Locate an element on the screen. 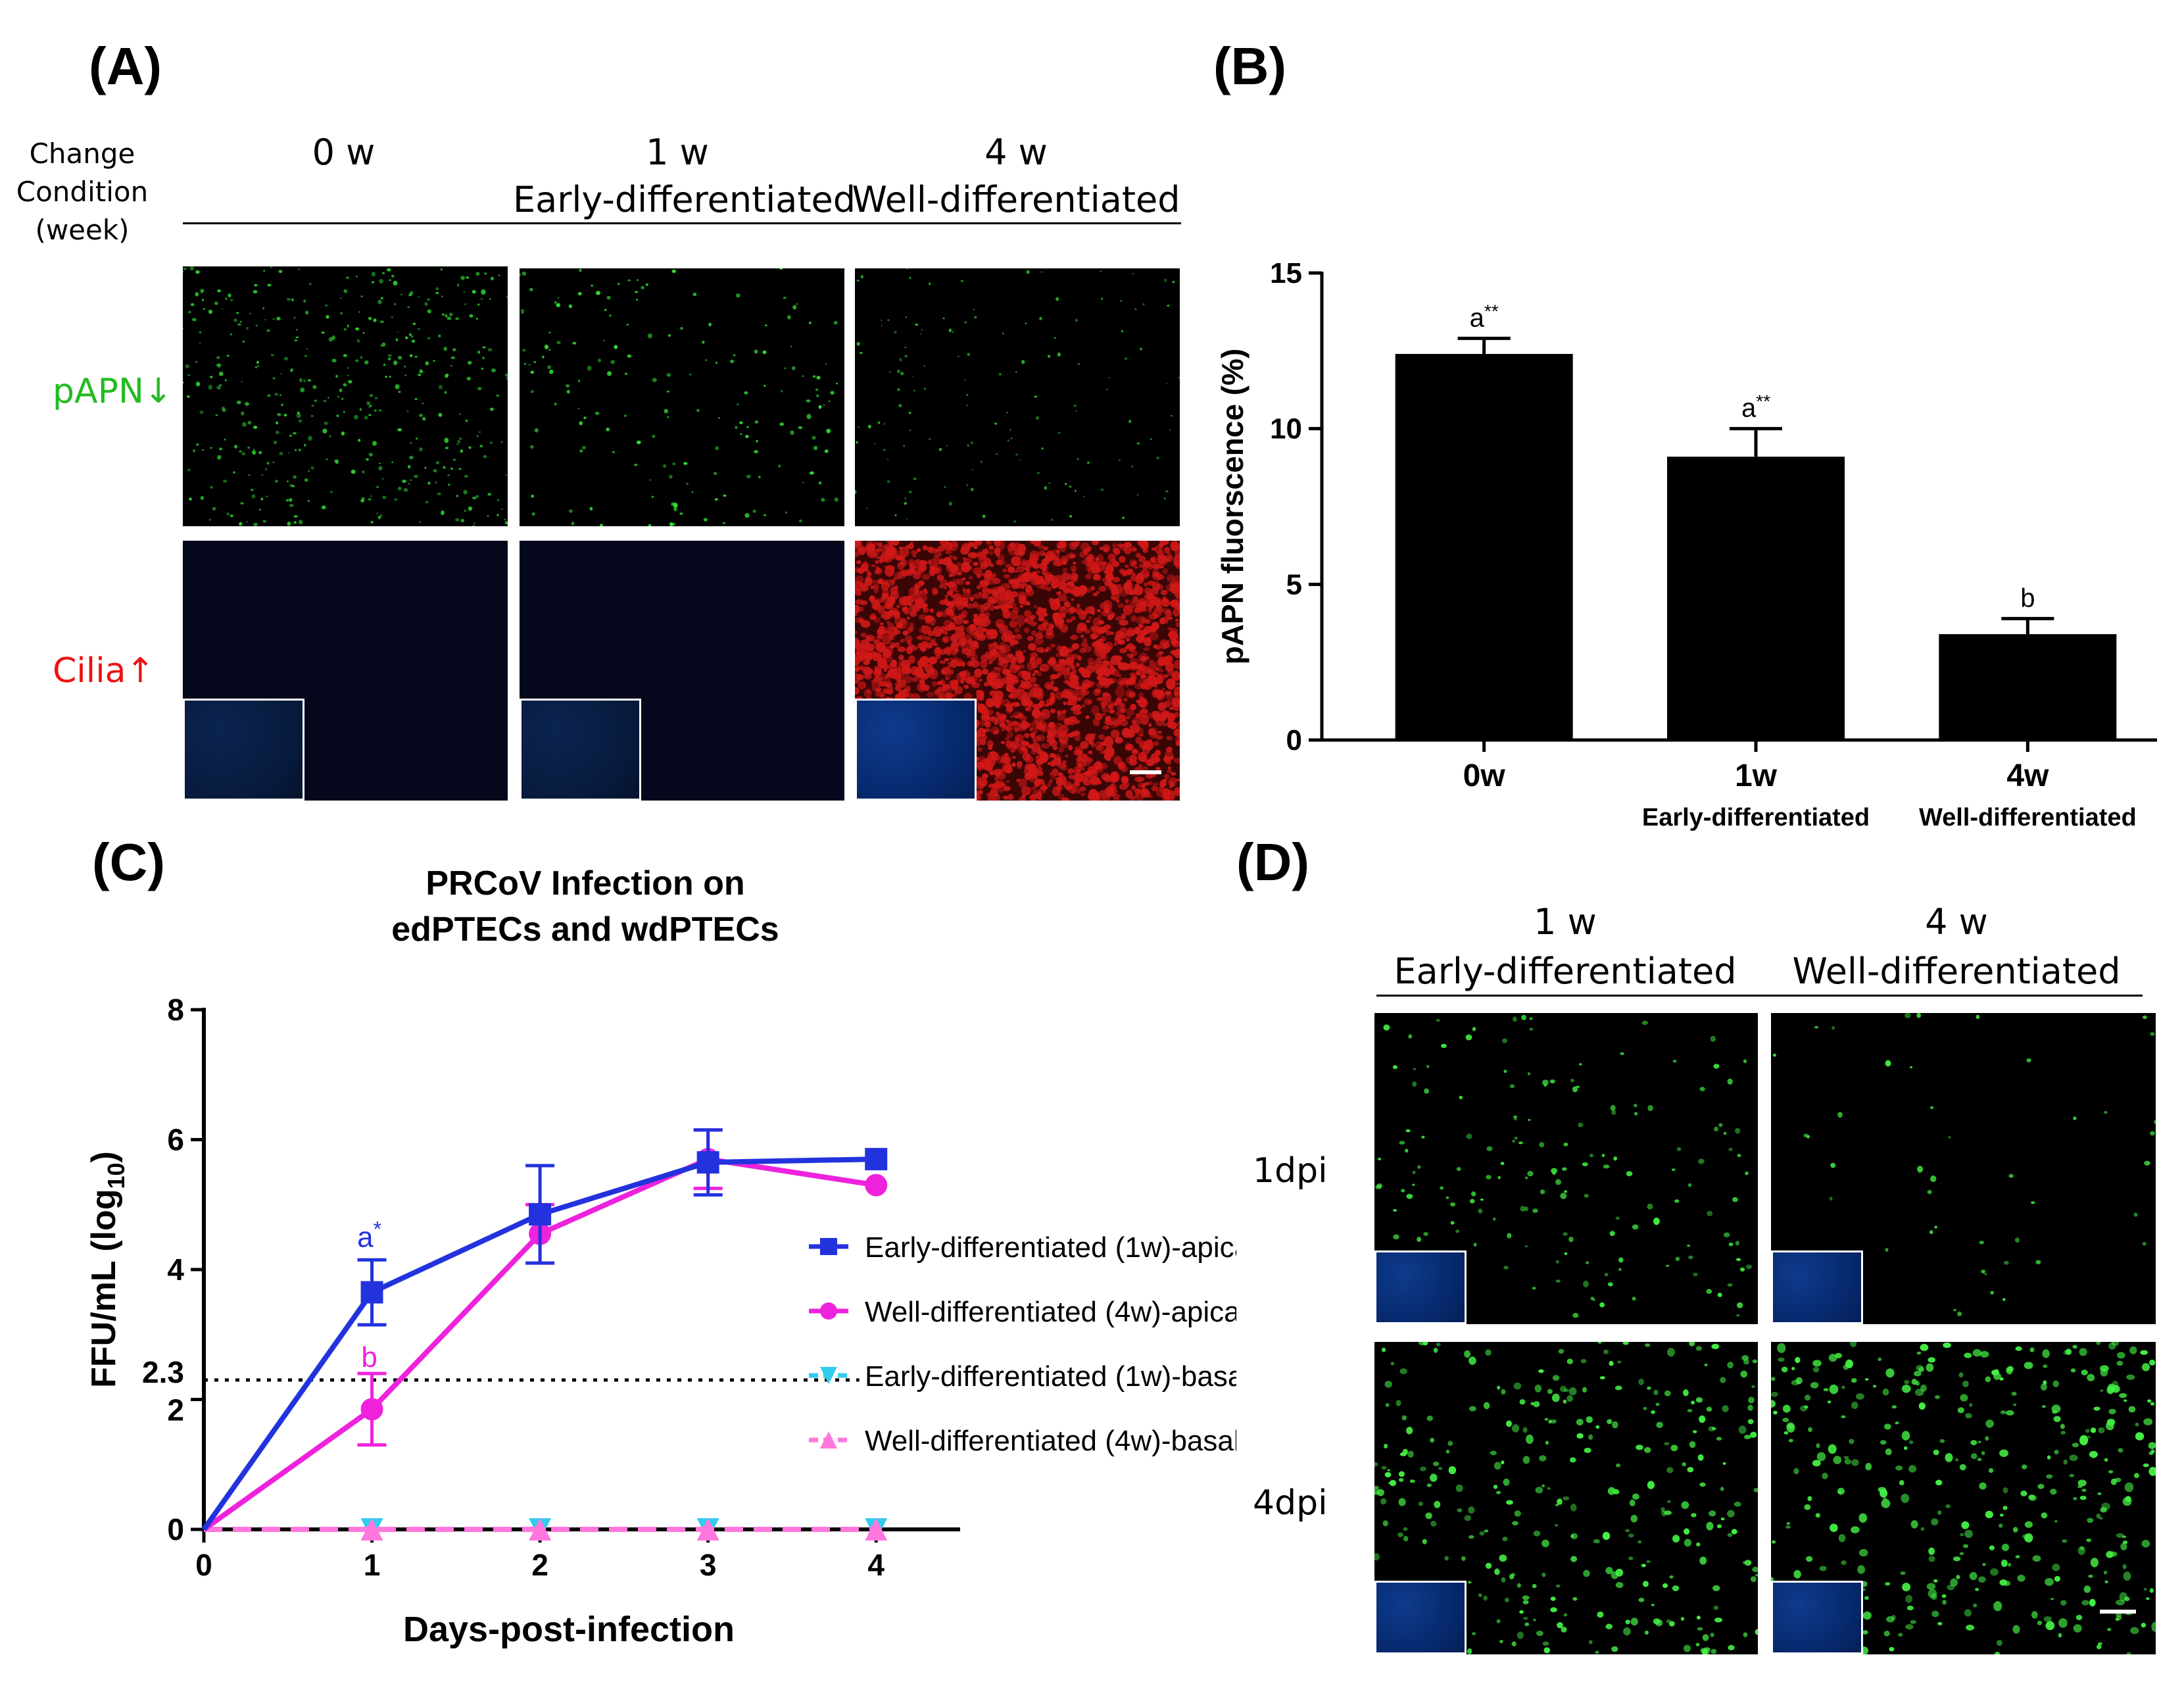 Image resolution: width=2184 pixels, height=1682 pixels. row-header: Change Condition (week) is located at coordinates (82, 192).